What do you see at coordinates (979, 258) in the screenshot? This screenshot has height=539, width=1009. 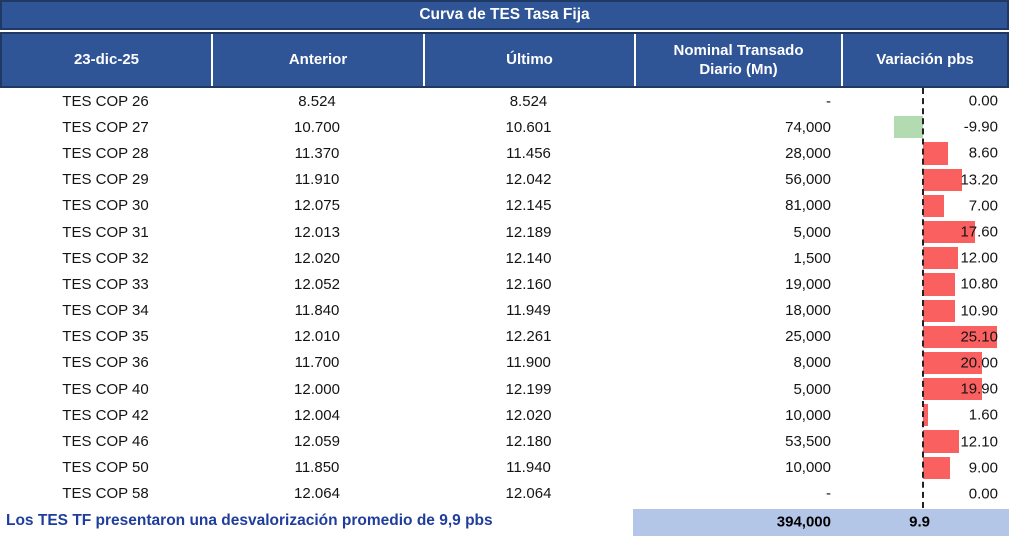 I see `variacion-value: 12.00` at bounding box center [979, 258].